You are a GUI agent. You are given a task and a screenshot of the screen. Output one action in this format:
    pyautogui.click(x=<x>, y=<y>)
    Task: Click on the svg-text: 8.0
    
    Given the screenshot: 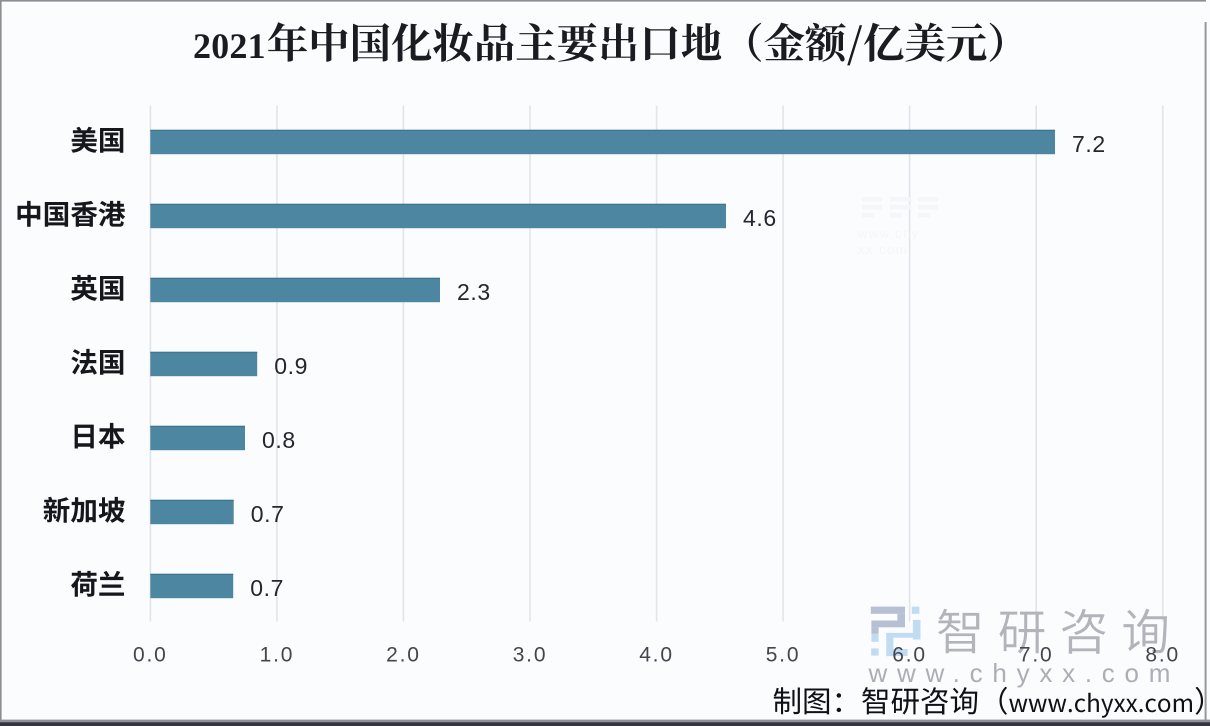 What is the action you would take?
    pyautogui.click(x=1162, y=655)
    